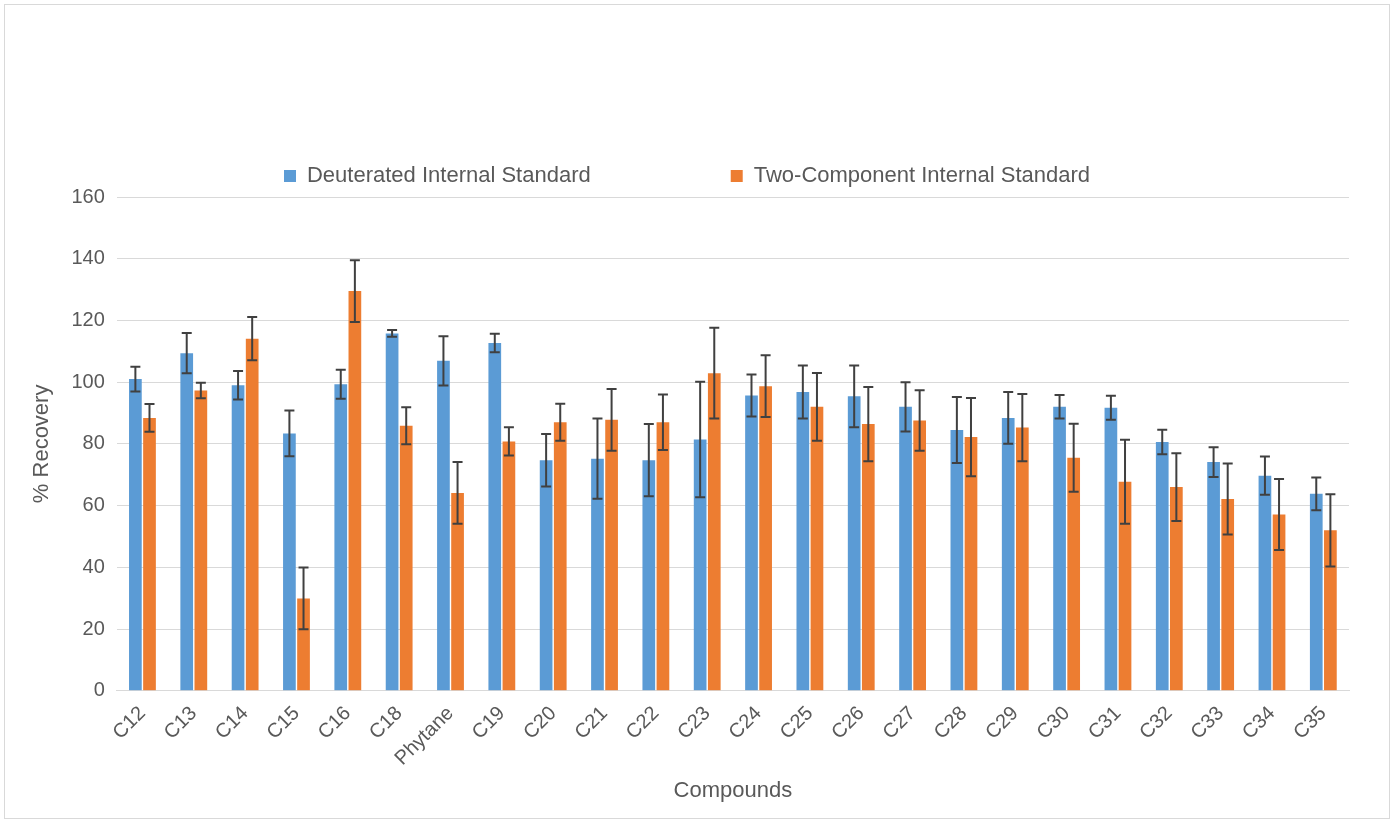 The image size is (1394, 823). I want to click on x-tick-label: C25, so click(796, 722).